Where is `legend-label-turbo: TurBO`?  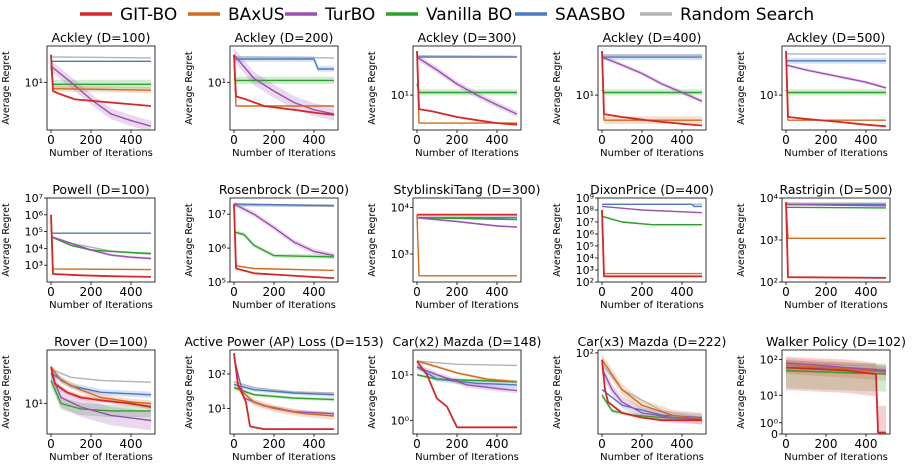
legend-label-turbo: TurBO is located at coordinates (349, 15).